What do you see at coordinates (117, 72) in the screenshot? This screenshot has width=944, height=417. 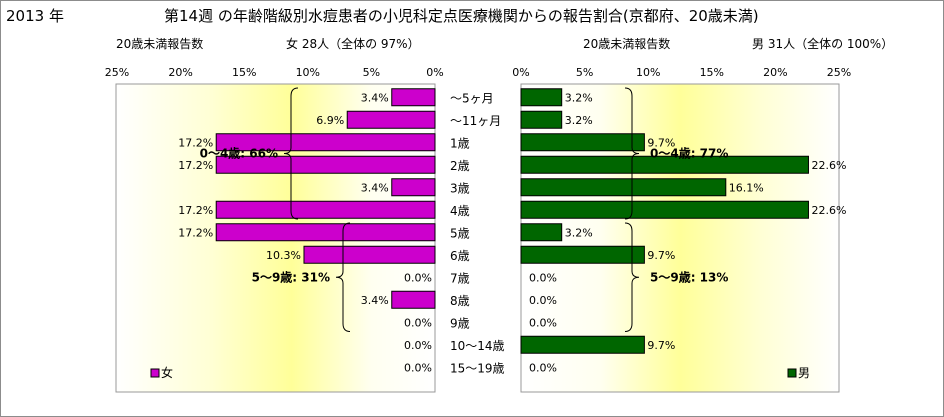 I see `female-x-tick-label: 25%` at bounding box center [117, 72].